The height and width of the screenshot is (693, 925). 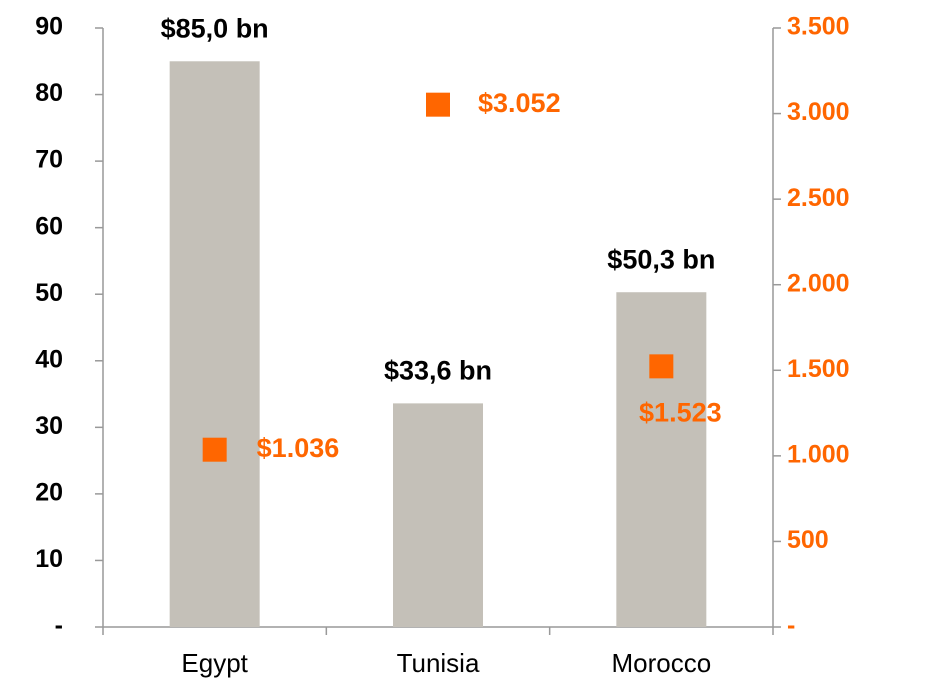 What do you see at coordinates (818, 27) in the screenshot?
I see `y2-tick-label: 3.500` at bounding box center [818, 27].